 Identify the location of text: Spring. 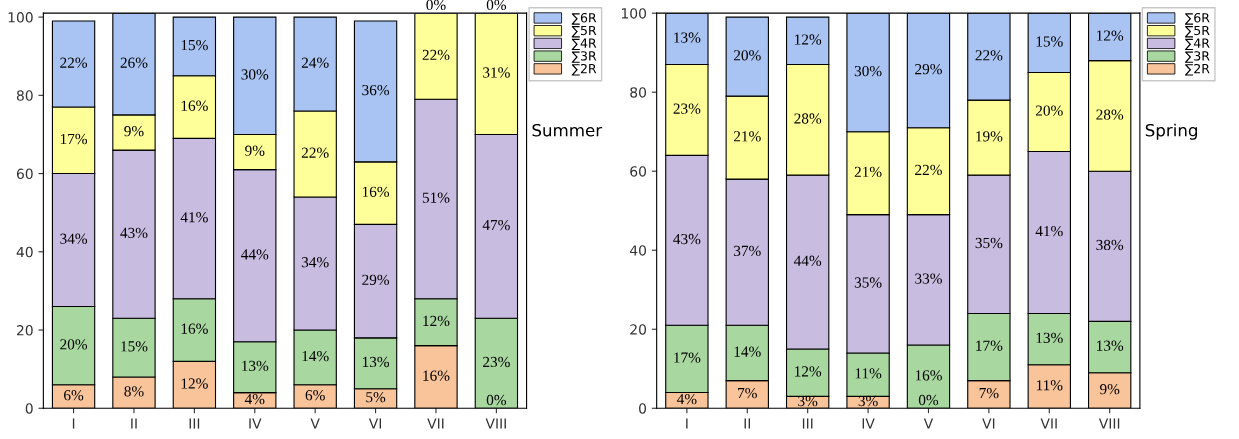
(1171, 131).